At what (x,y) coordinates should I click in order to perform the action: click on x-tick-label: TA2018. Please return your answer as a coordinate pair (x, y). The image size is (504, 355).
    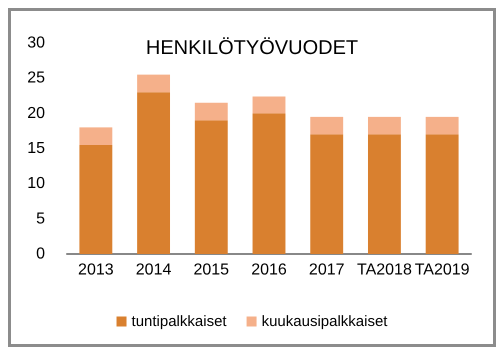
    Looking at the image, I should click on (384, 270).